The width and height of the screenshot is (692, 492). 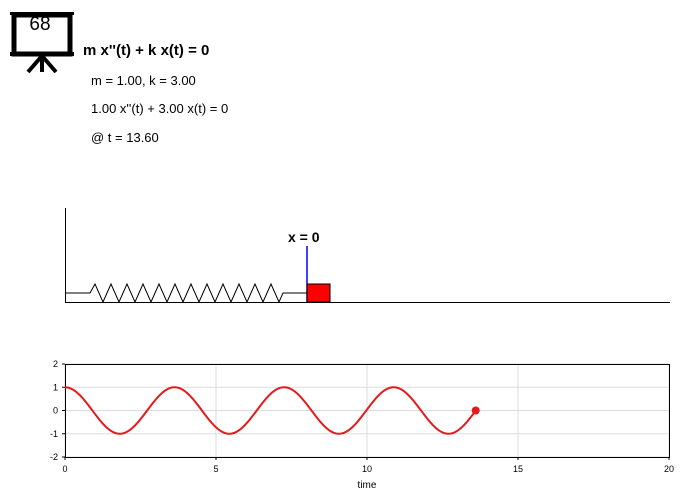 What do you see at coordinates (55, 364) in the screenshot?
I see `y-tick-label: 2` at bounding box center [55, 364].